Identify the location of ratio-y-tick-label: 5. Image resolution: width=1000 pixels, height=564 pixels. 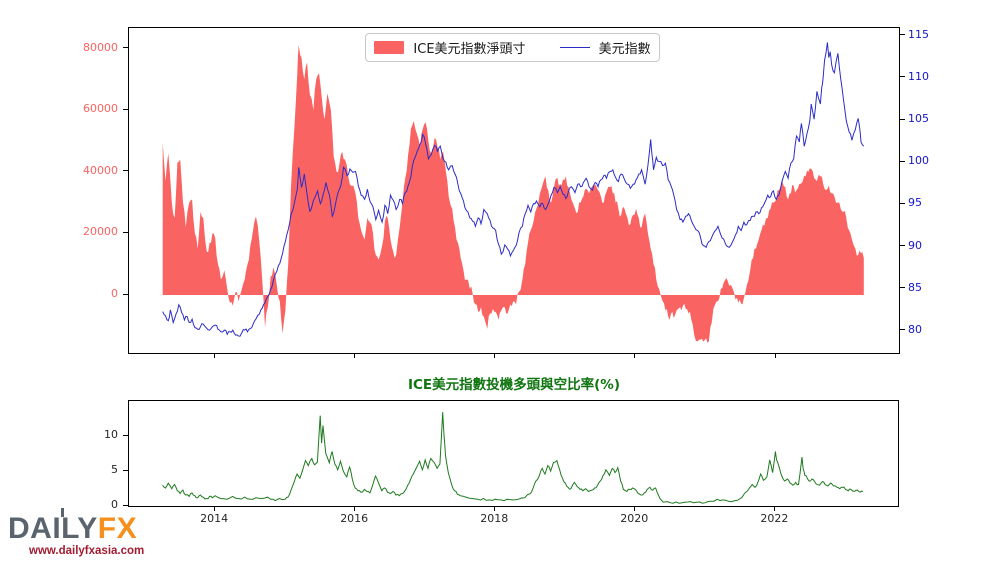
(114, 470).